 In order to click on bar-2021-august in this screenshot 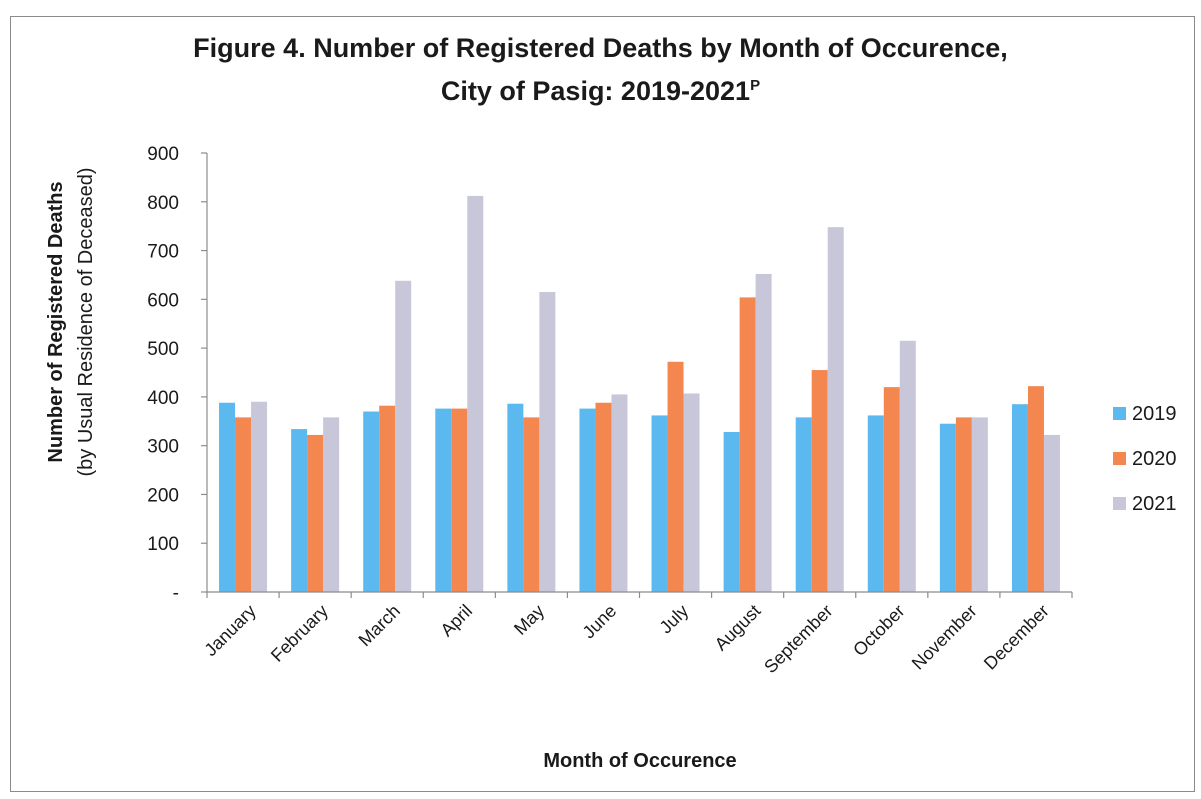, I will do `click(763, 432)`.